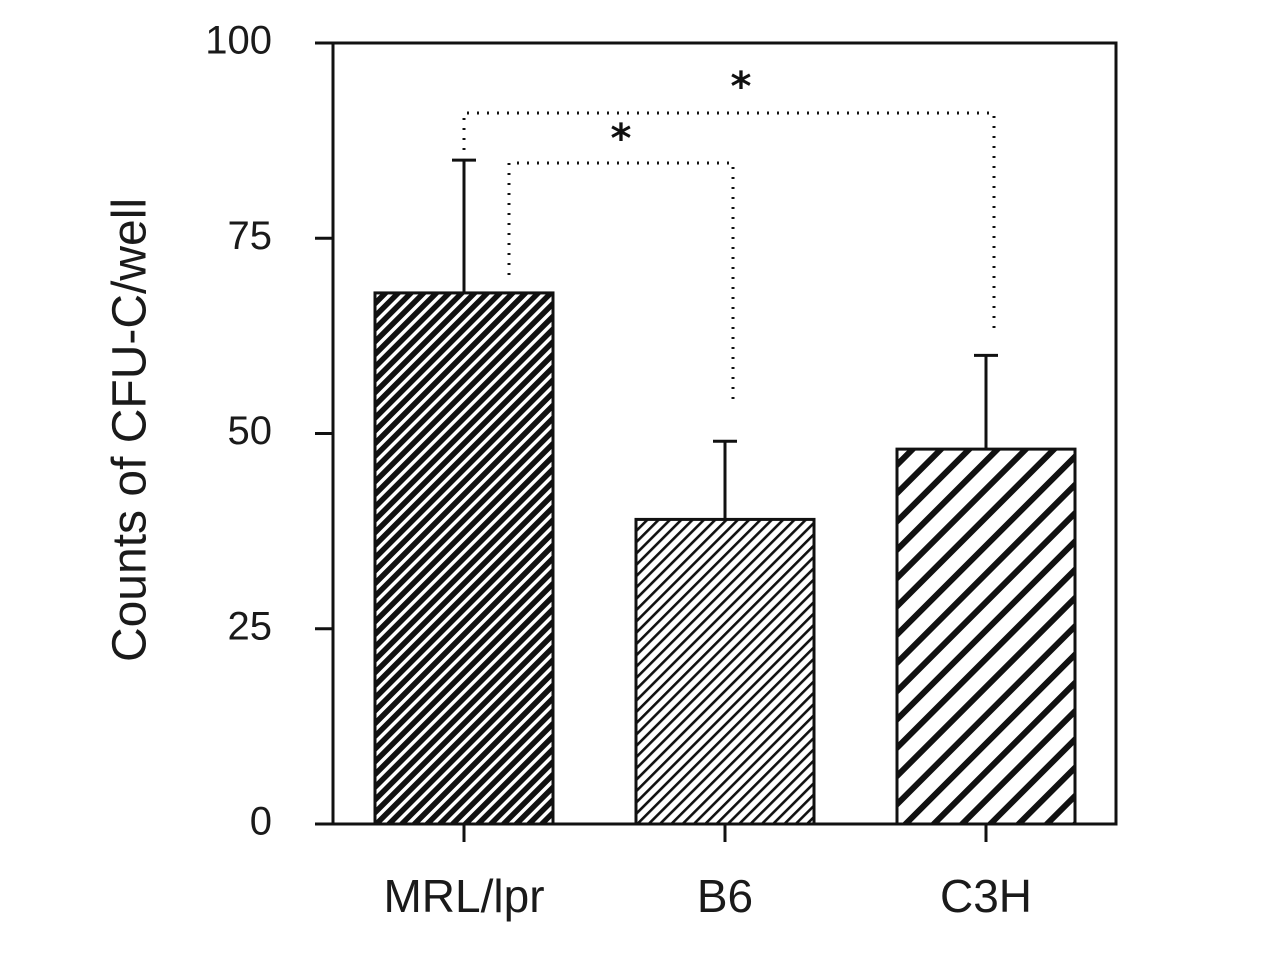 The width and height of the screenshot is (1280, 954). Describe the element at coordinates (729, 220) in the screenshot. I see `significance-bracket` at that location.